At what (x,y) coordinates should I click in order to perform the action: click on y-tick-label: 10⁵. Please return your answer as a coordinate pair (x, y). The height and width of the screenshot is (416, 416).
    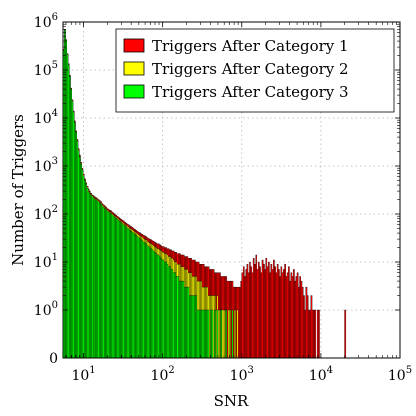
    Looking at the image, I should click on (46, 69).